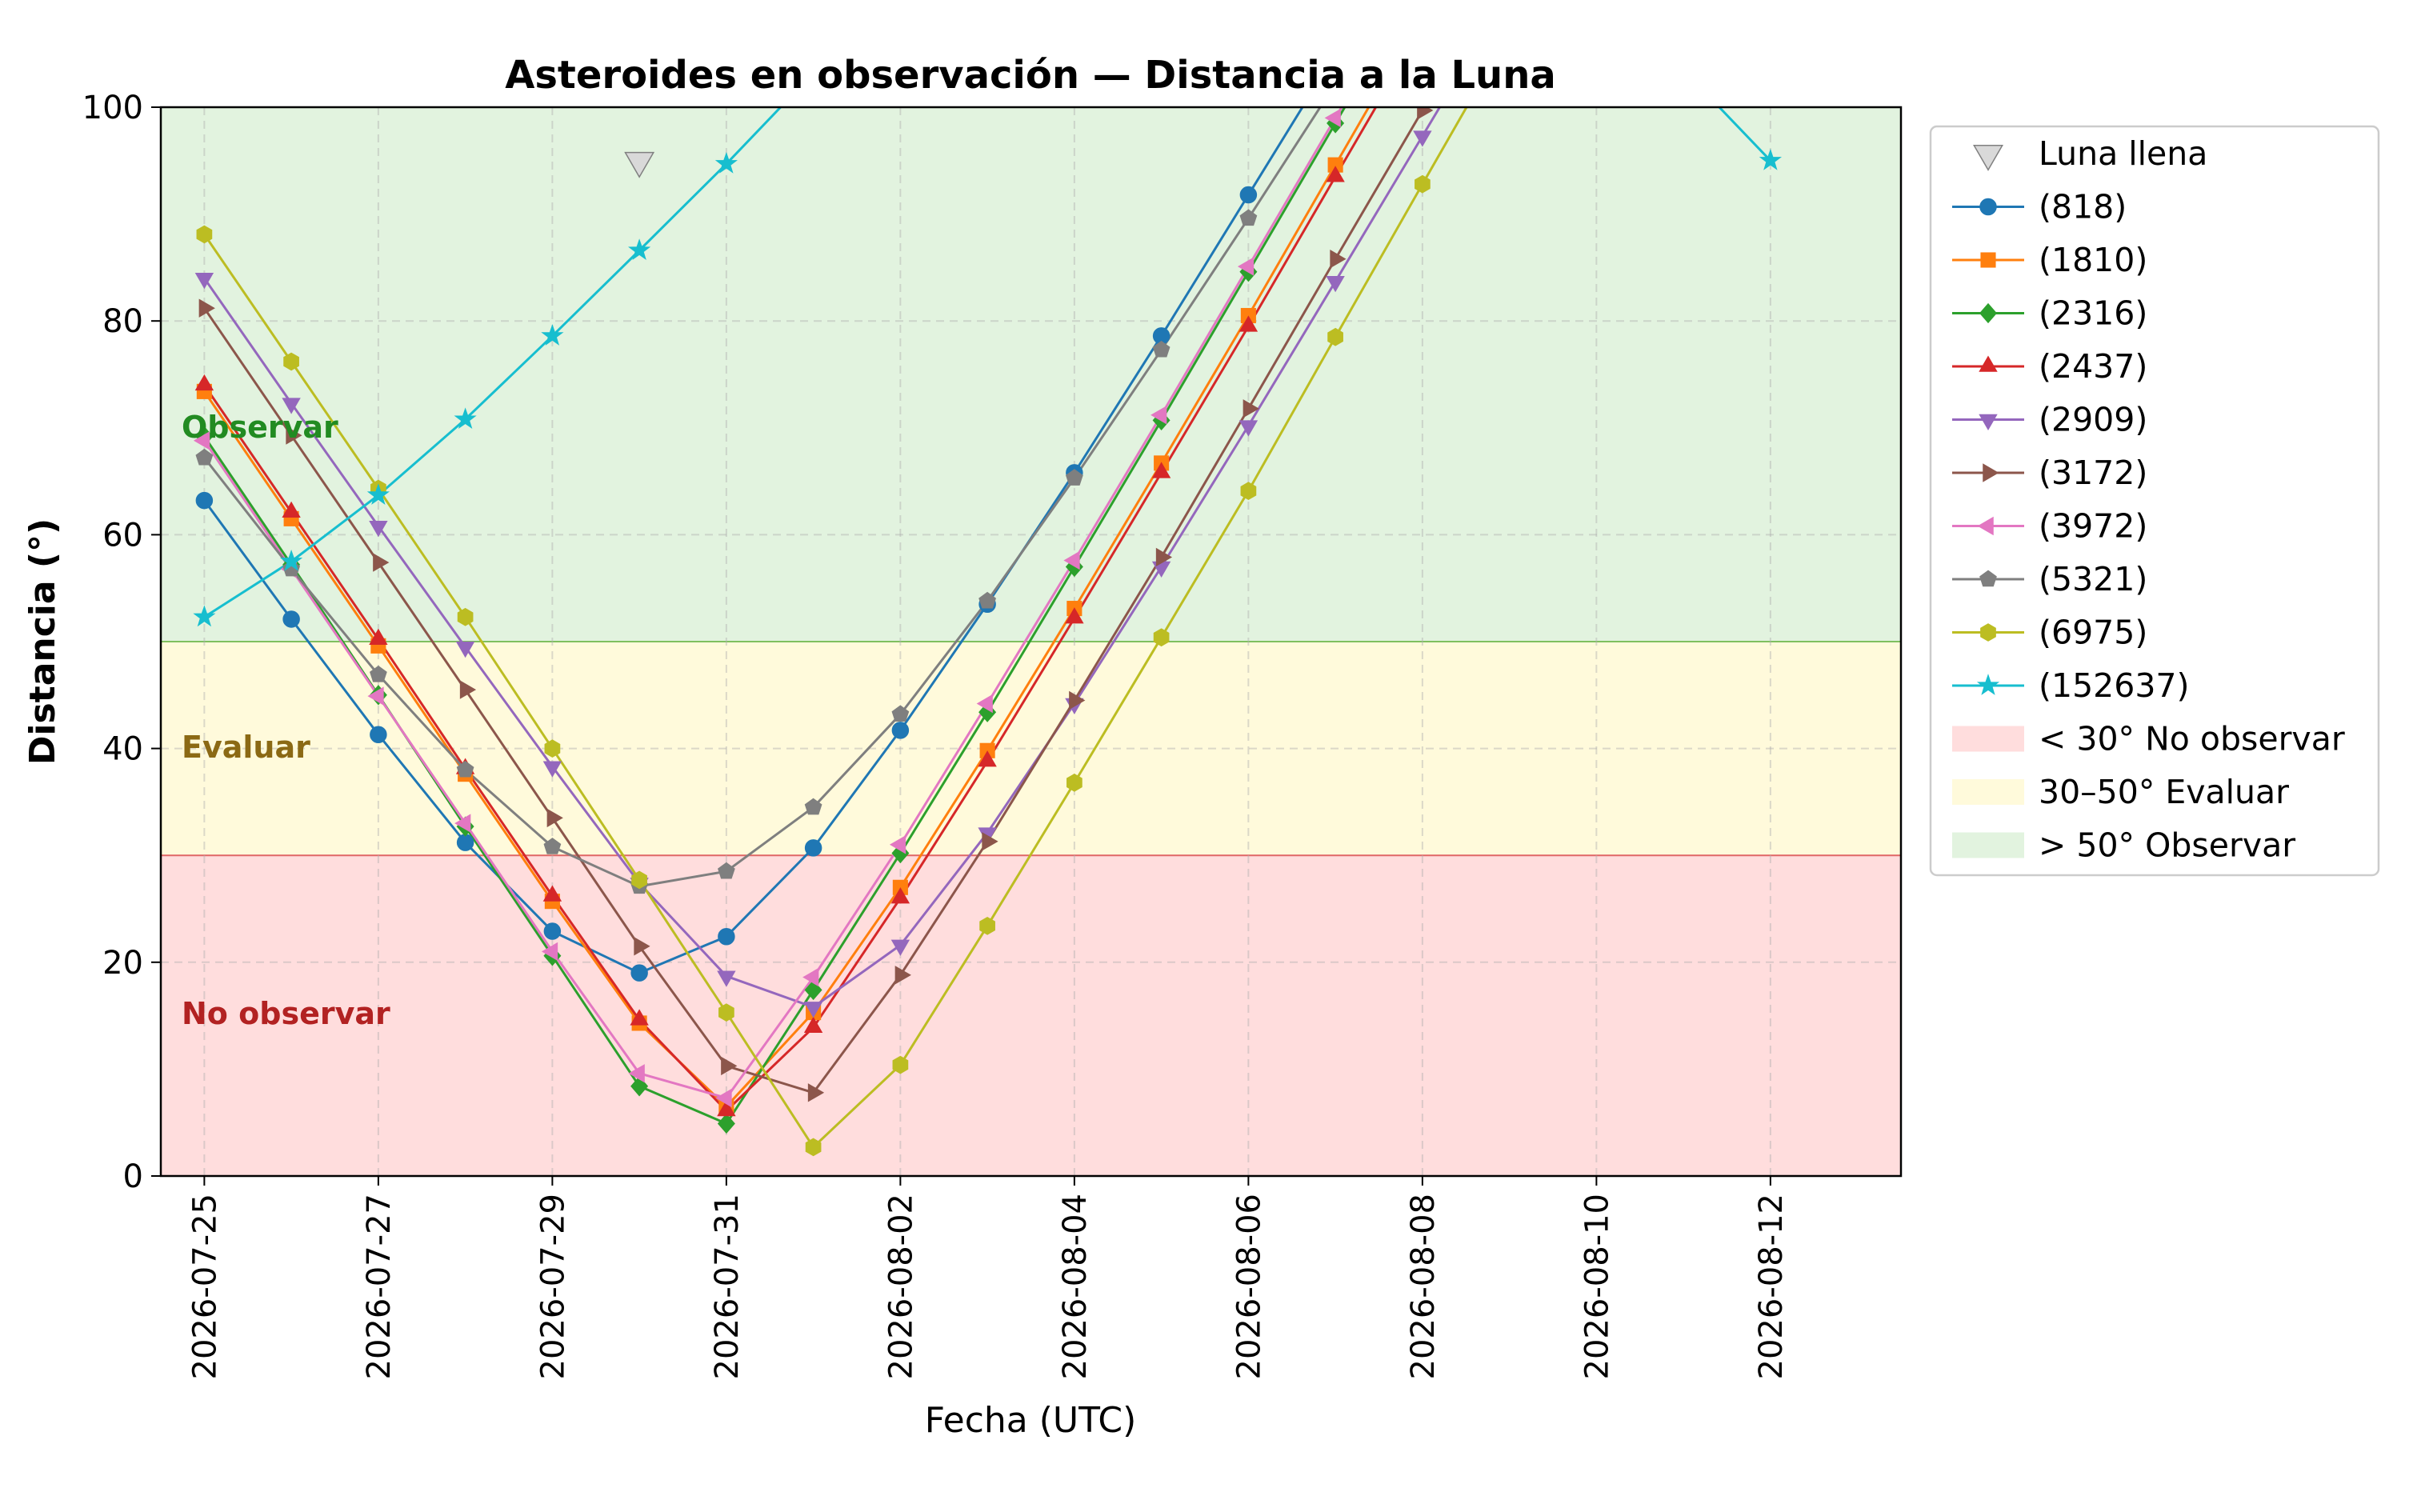 The image size is (2409, 1512). What do you see at coordinates (113, 108) in the screenshot?
I see `y-tick-label: 100` at bounding box center [113, 108].